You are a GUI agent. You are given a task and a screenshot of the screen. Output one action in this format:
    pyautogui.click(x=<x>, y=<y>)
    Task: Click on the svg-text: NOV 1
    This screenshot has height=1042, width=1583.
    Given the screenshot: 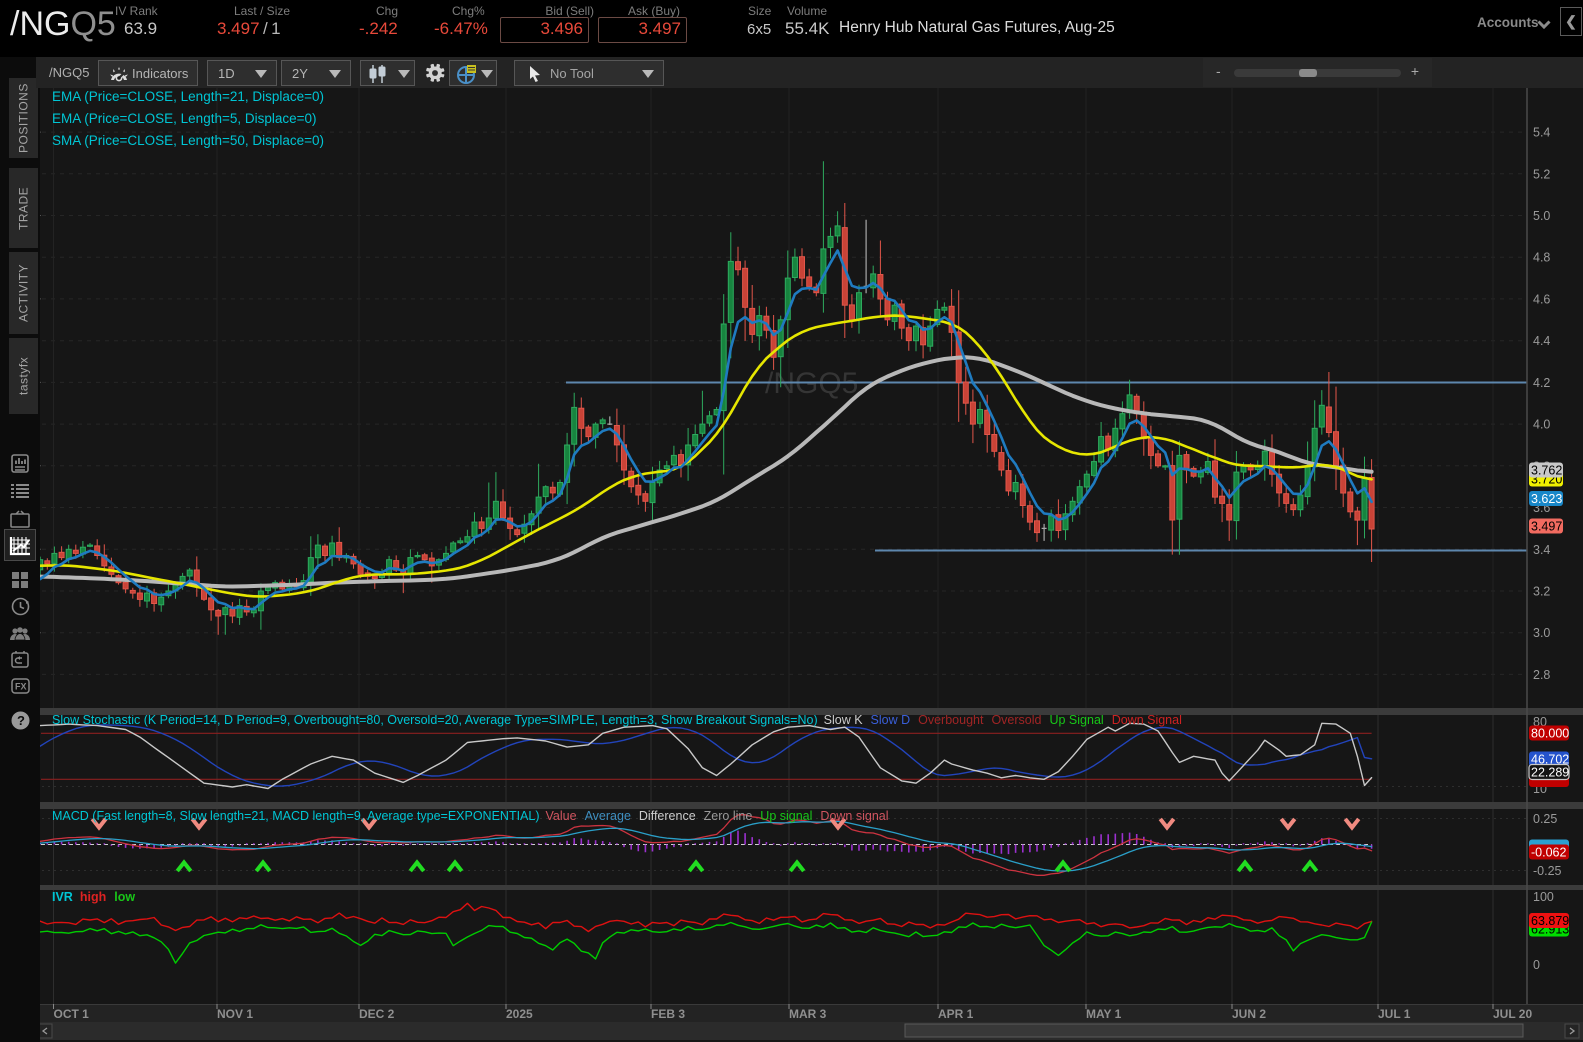 What is the action you would take?
    pyautogui.click(x=235, y=1014)
    